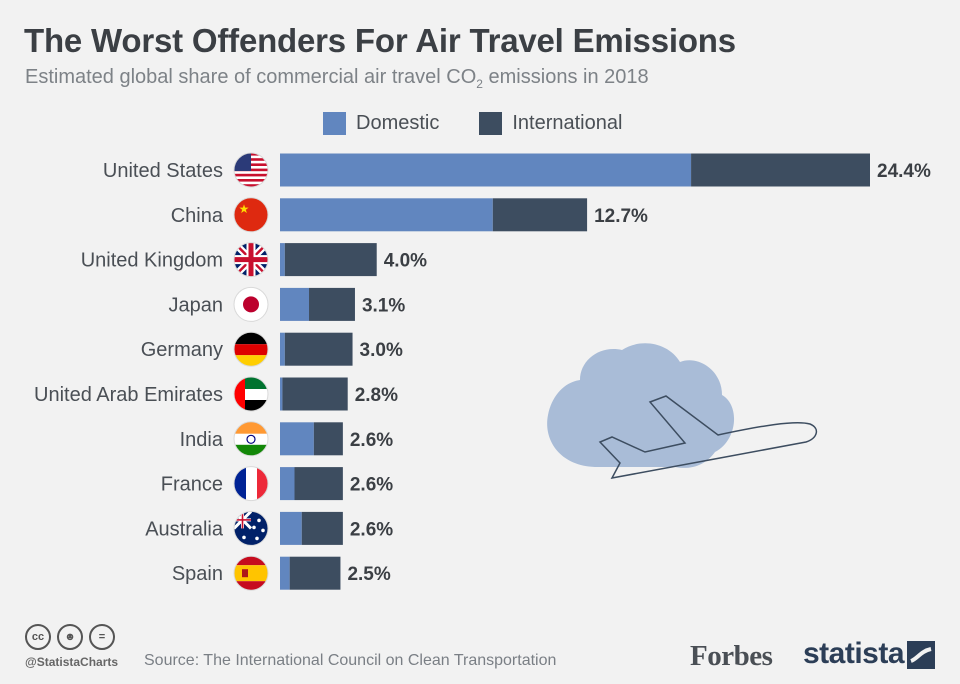  I want to click on category-label: India, so click(202, 440).